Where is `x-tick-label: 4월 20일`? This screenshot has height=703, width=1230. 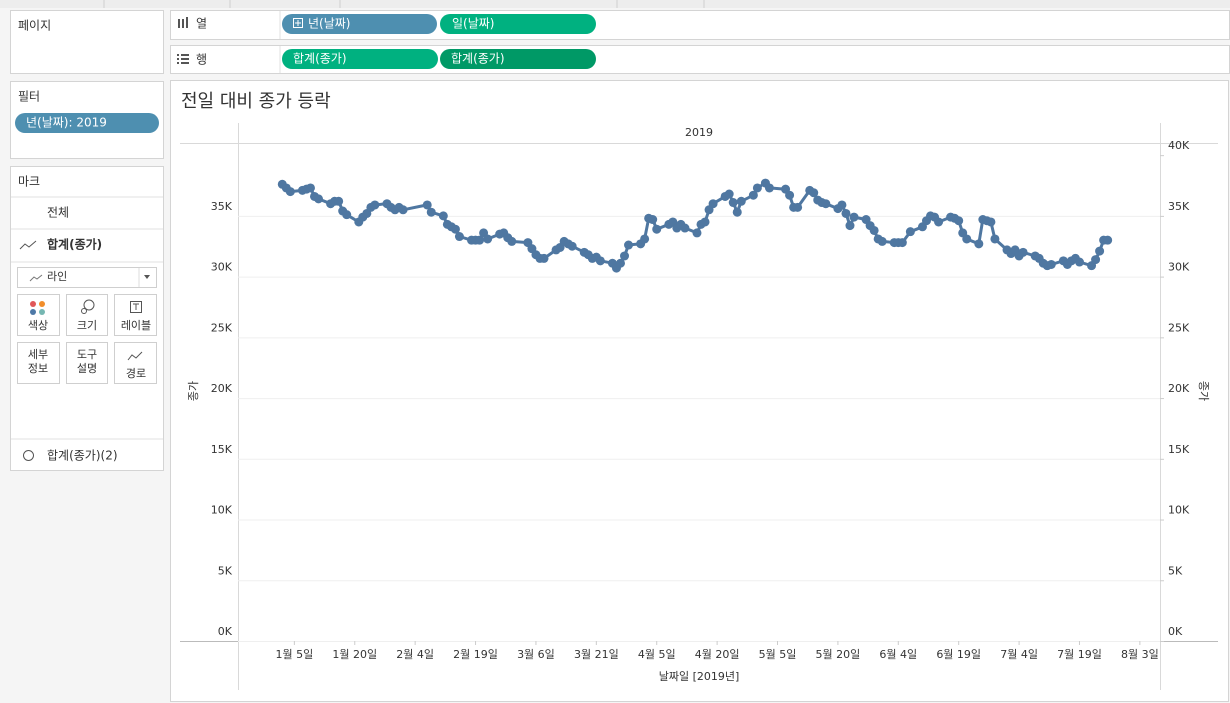
x-tick-label: 4월 20일 is located at coordinates (717, 654).